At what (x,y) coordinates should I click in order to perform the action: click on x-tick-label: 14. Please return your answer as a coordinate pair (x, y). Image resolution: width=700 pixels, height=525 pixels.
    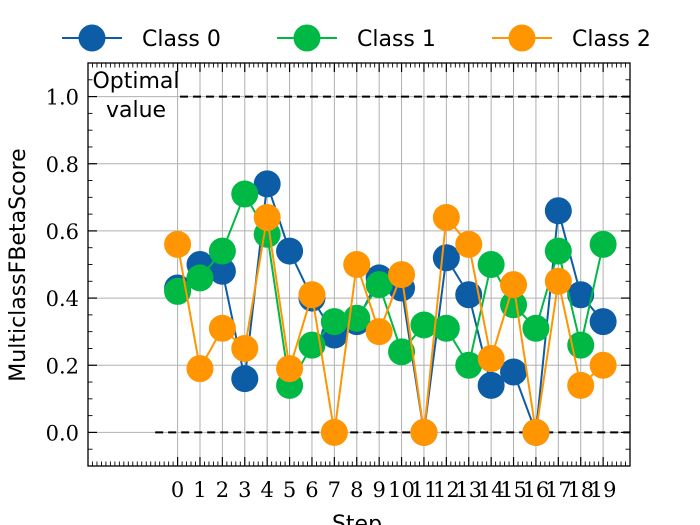
    Looking at the image, I should click on (491, 490).